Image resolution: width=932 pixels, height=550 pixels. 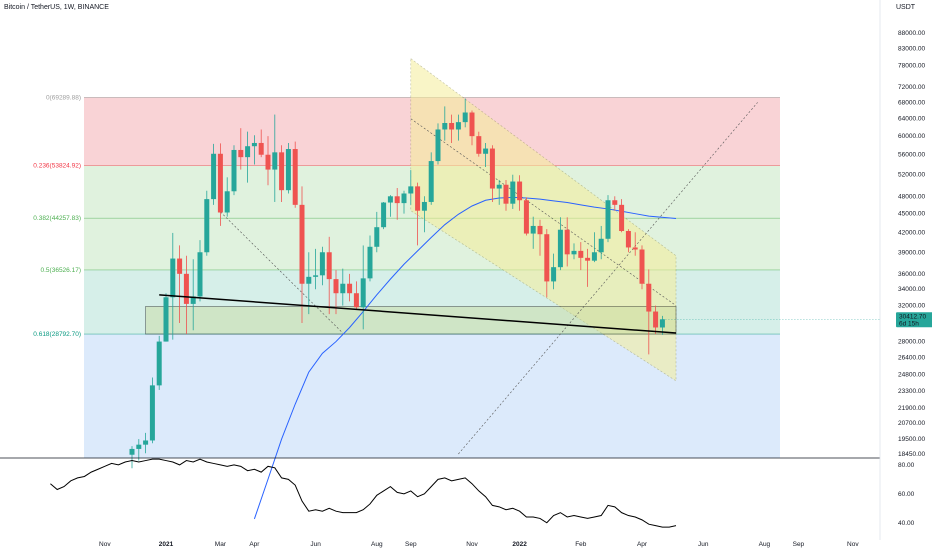 What do you see at coordinates (911, 252) in the screenshot?
I see `price-tick-label: 39000.00` at bounding box center [911, 252].